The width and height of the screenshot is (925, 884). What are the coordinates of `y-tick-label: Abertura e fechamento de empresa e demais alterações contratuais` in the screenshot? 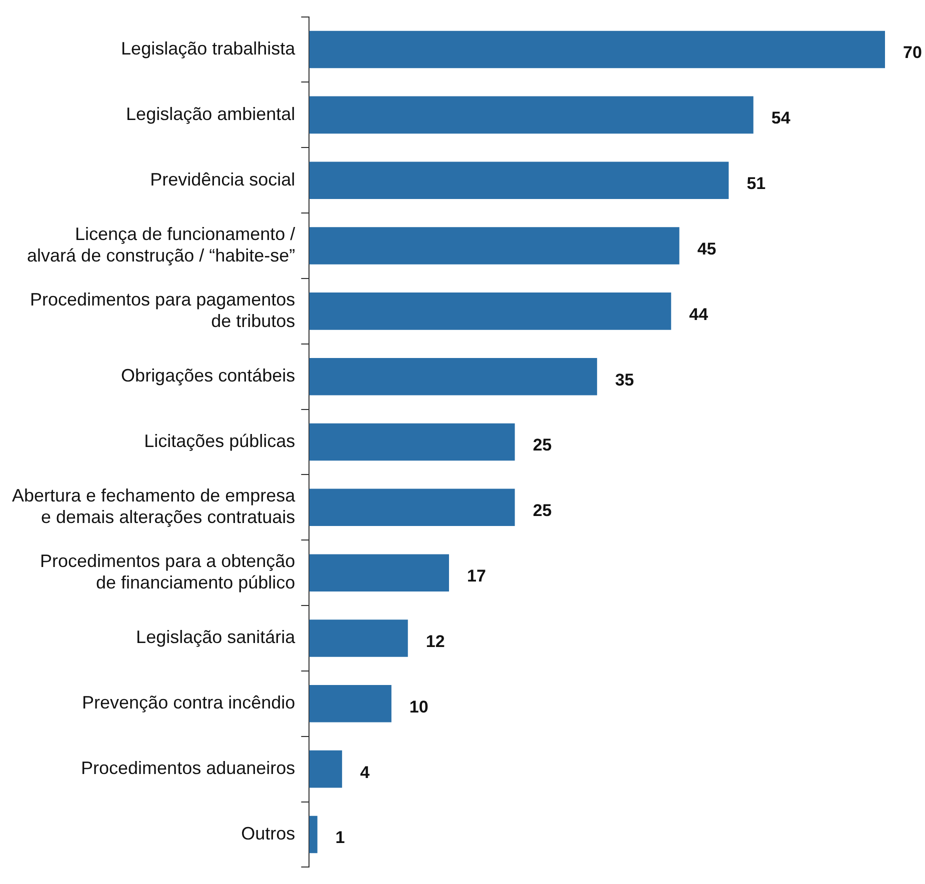 It's located at (154, 507).